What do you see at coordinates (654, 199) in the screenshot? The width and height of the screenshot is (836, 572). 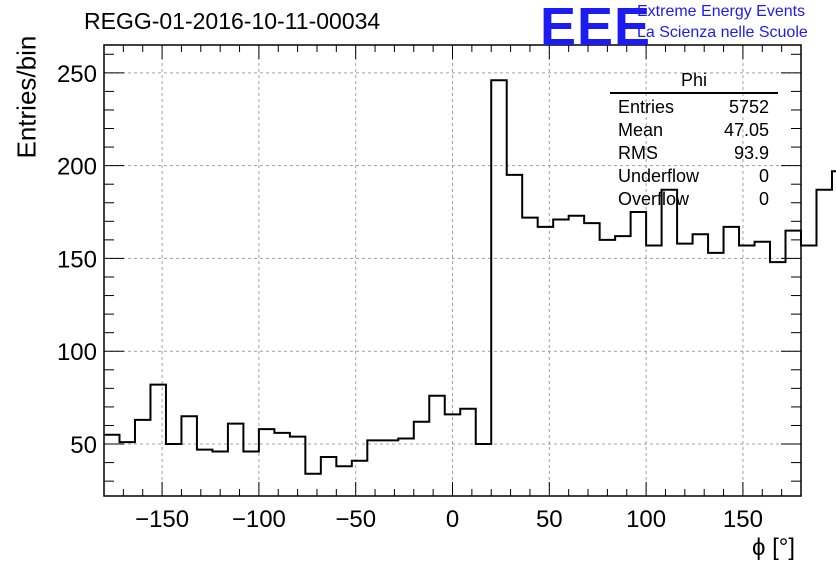 I see `stats-label: Overflow` at bounding box center [654, 199].